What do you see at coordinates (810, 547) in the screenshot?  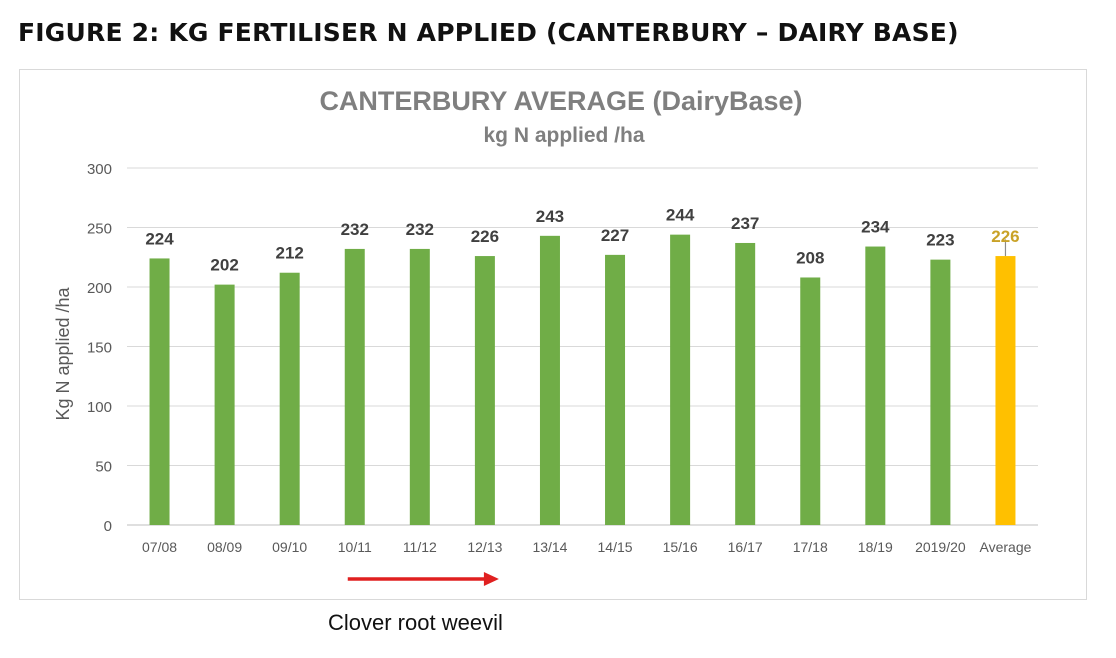 I see `x-tick-label: 17/18` at bounding box center [810, 547].